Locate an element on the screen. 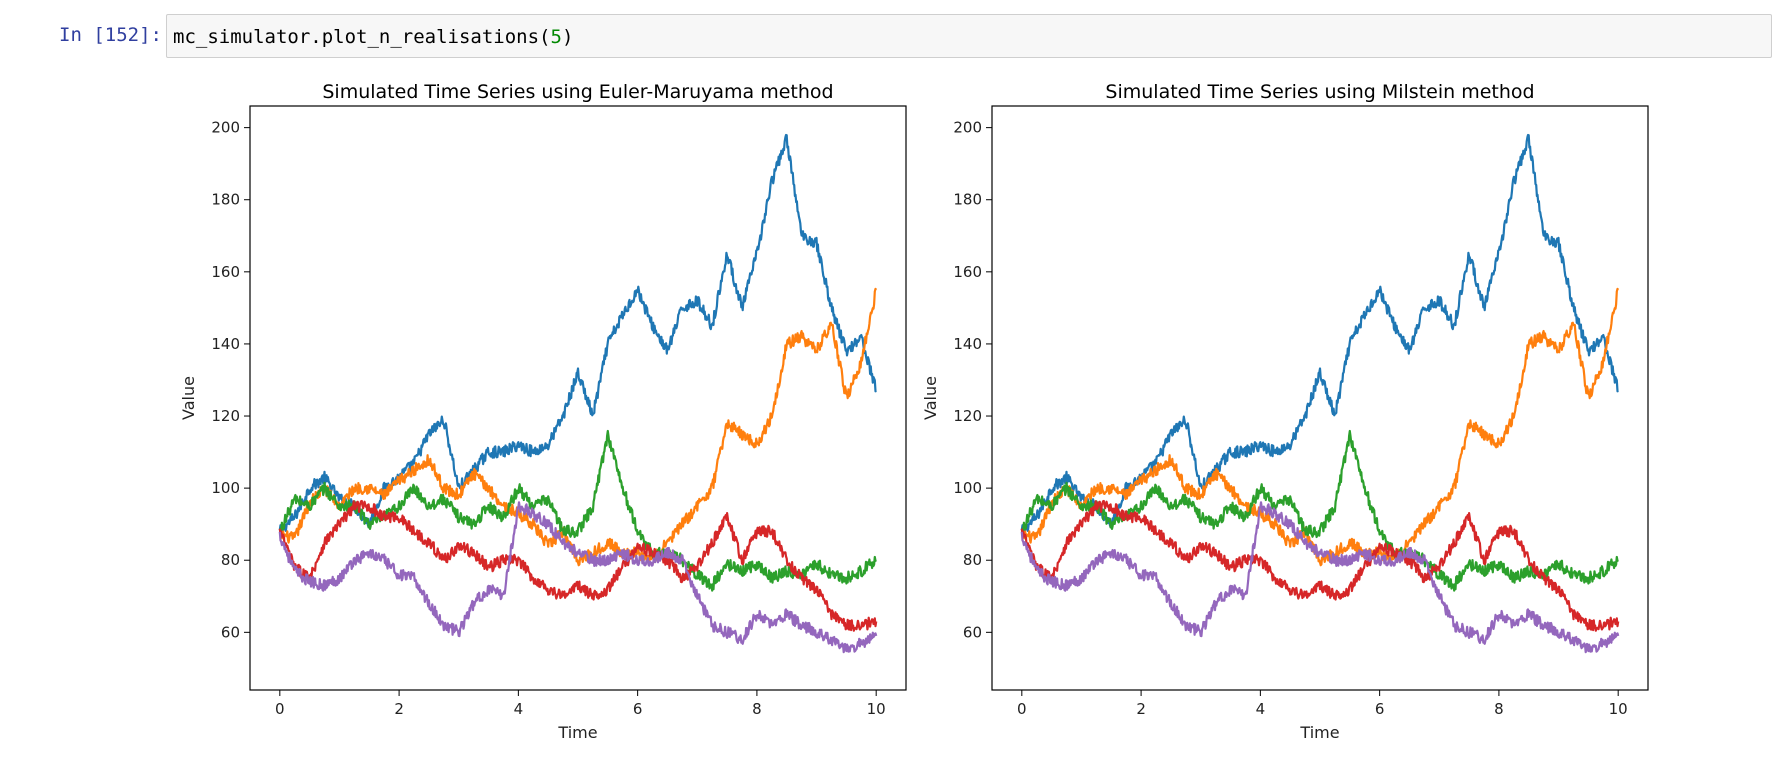 This screenshot has width=1786, height=768. code-line: mc_simulator.plot_n_realisations(5) is located at coordinates (373, 37).